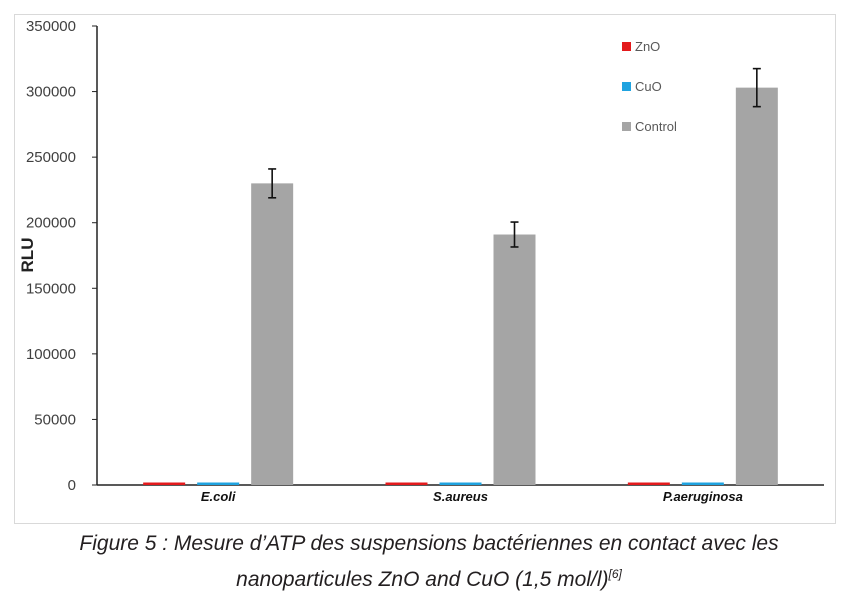  I want to click on caption-line-2: nanoparticules ZnO and CuO (1,5 mol/l), so click(422, 579).